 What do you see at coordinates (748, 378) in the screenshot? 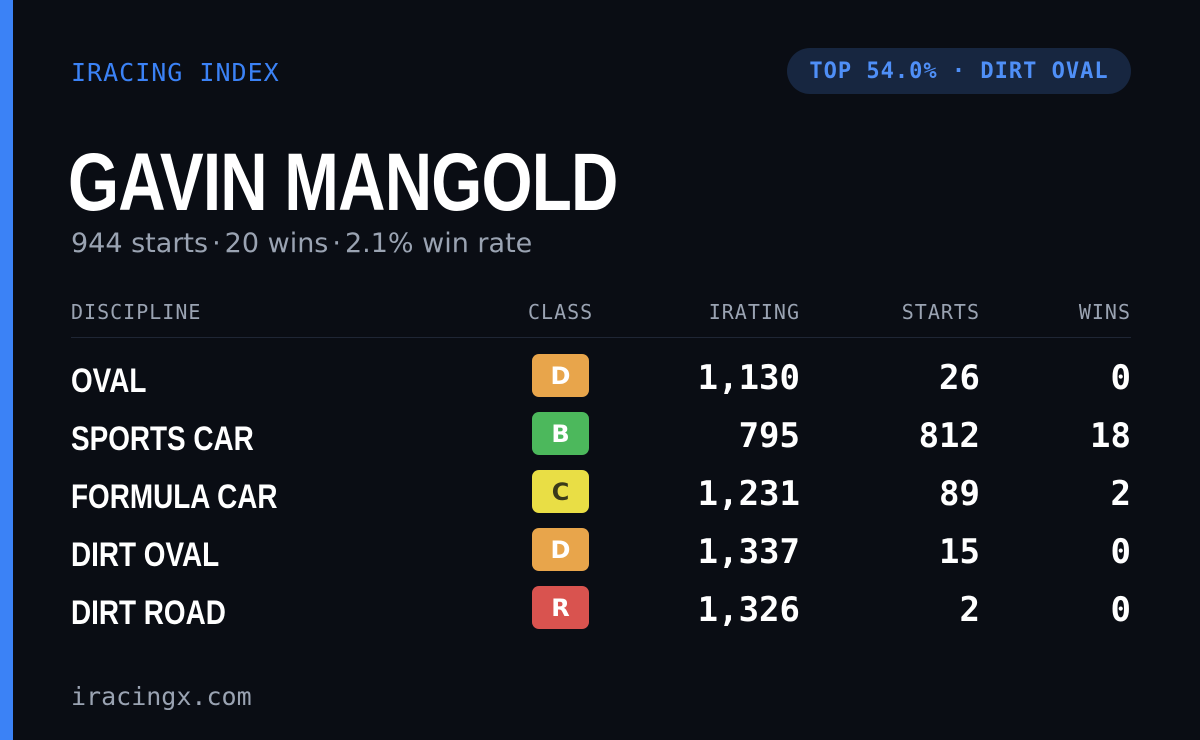
I see `irating-value: 1,130` at bounding box center [748, 378].